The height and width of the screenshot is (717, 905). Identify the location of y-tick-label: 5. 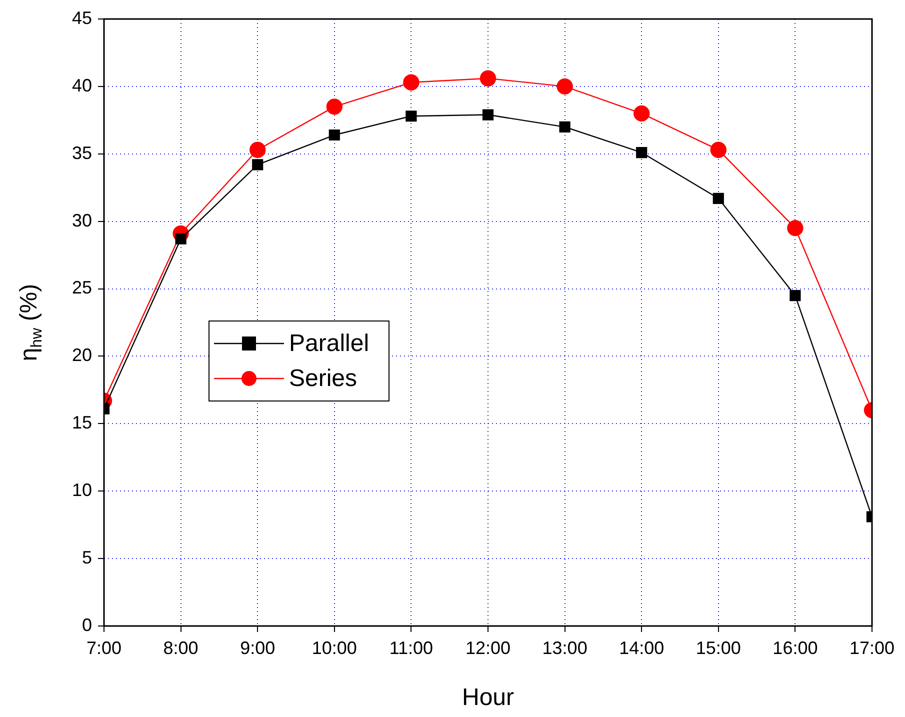
(87, 558).